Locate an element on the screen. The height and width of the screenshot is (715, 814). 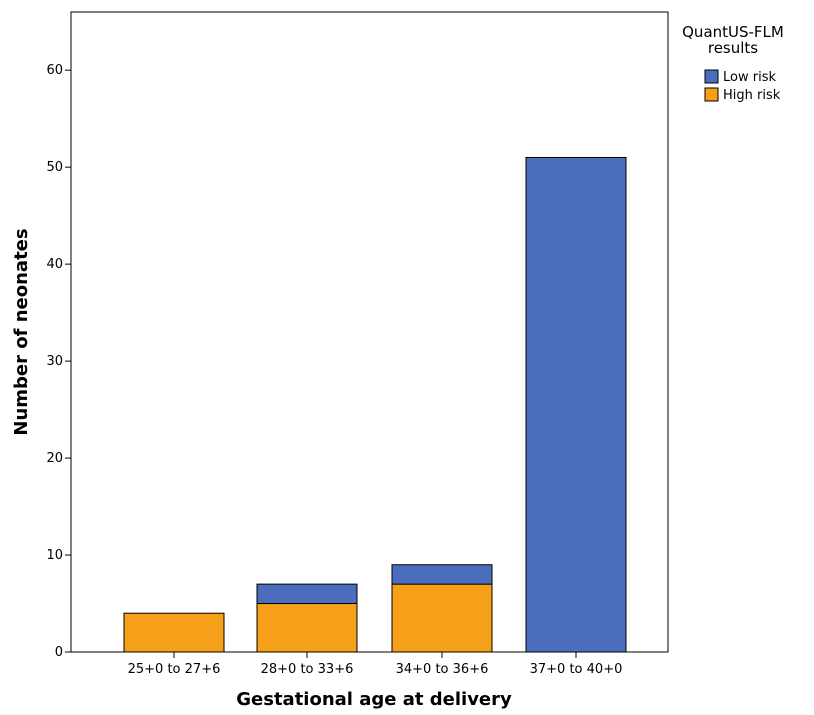
legend-title: QuantUS-FLM is located at coordinates (733, 32).